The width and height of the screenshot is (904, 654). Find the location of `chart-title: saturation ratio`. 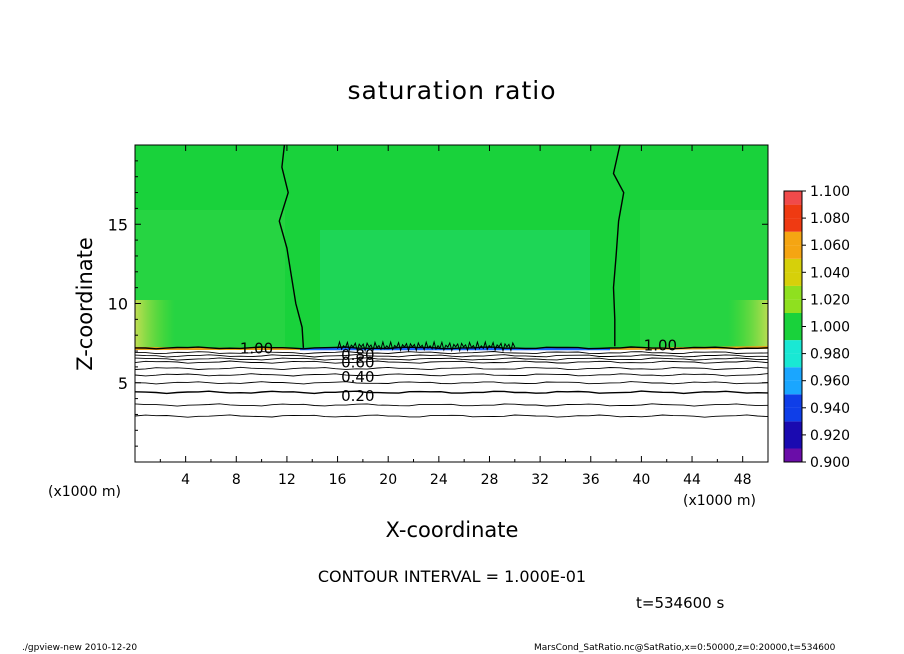

chart-title: saturation ratio is located at coordinates (452, 90).